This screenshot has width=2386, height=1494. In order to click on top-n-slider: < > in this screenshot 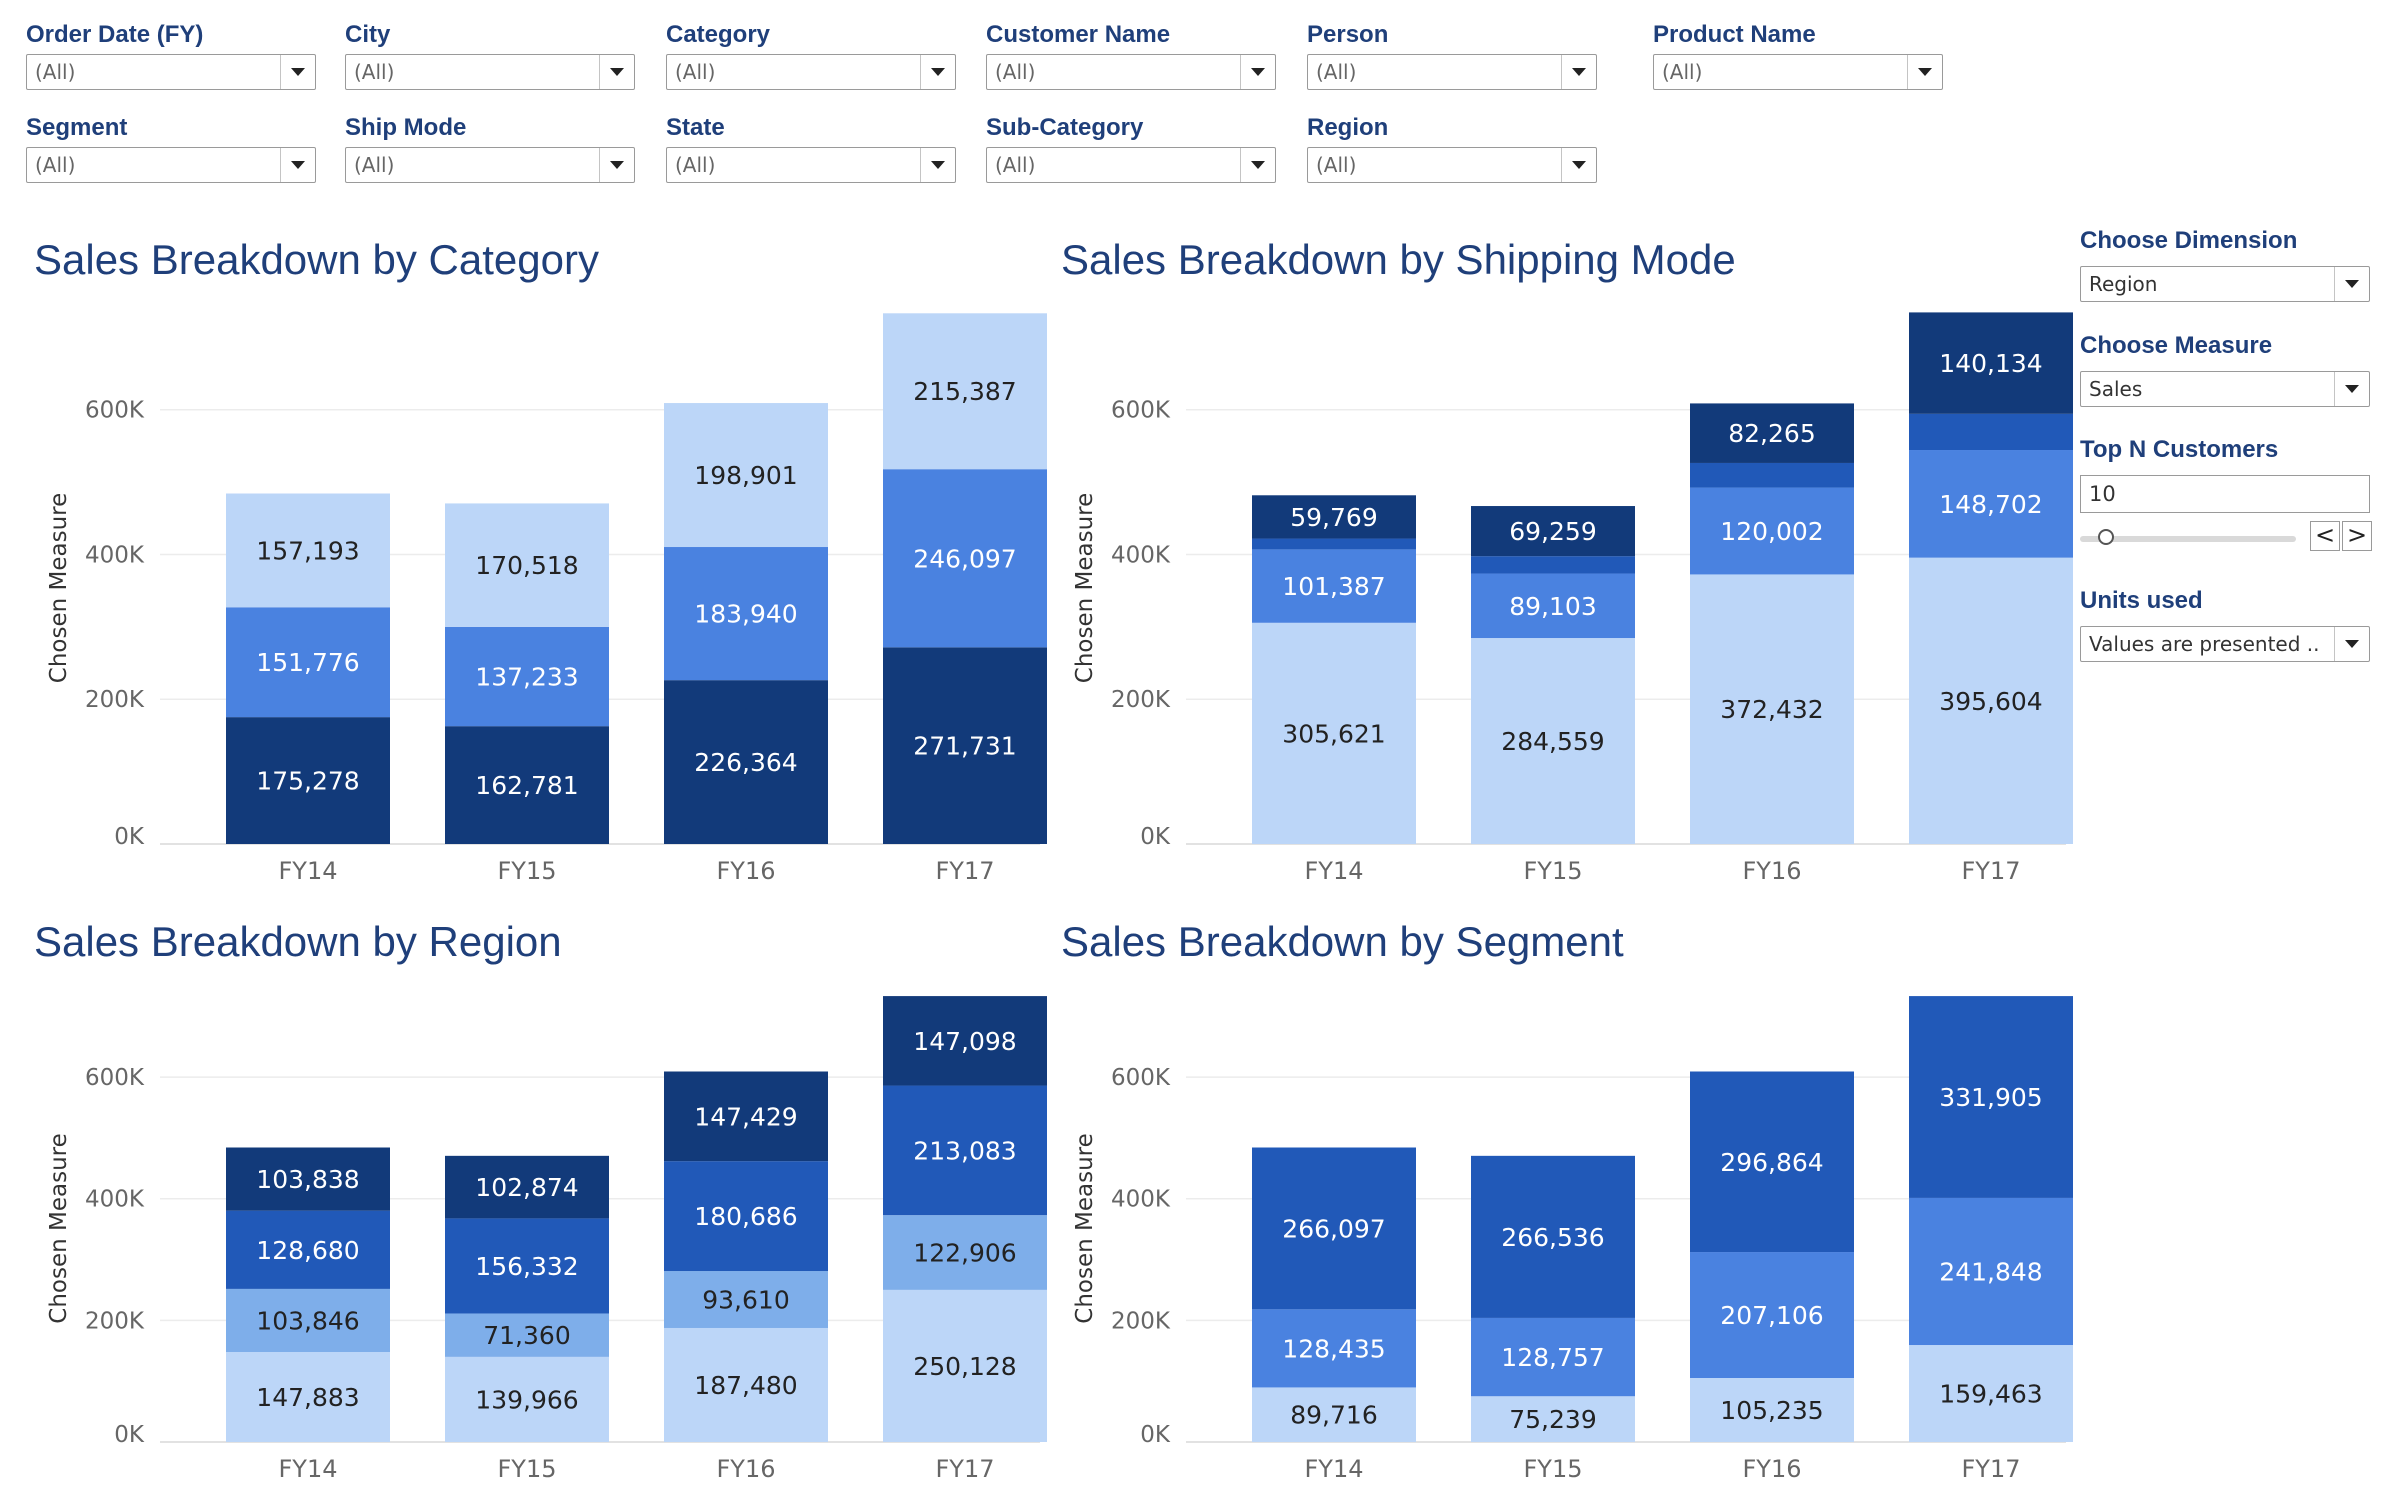, I will do `click(2226, 537)`.